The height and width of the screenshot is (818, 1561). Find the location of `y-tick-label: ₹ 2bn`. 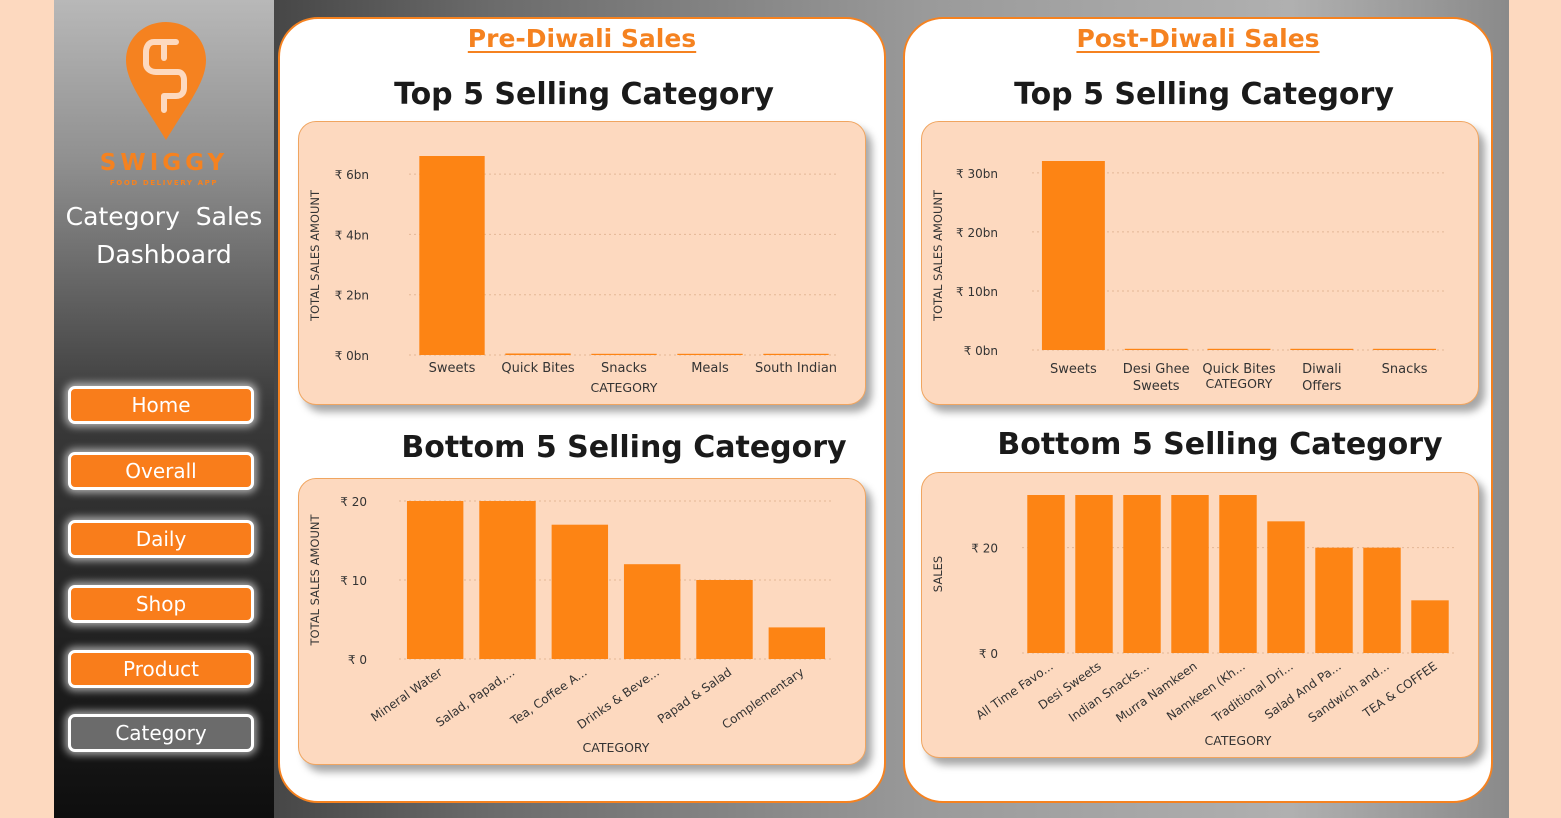

y-tick-label: ₹ 2bn is located at coordinates (352, 296).